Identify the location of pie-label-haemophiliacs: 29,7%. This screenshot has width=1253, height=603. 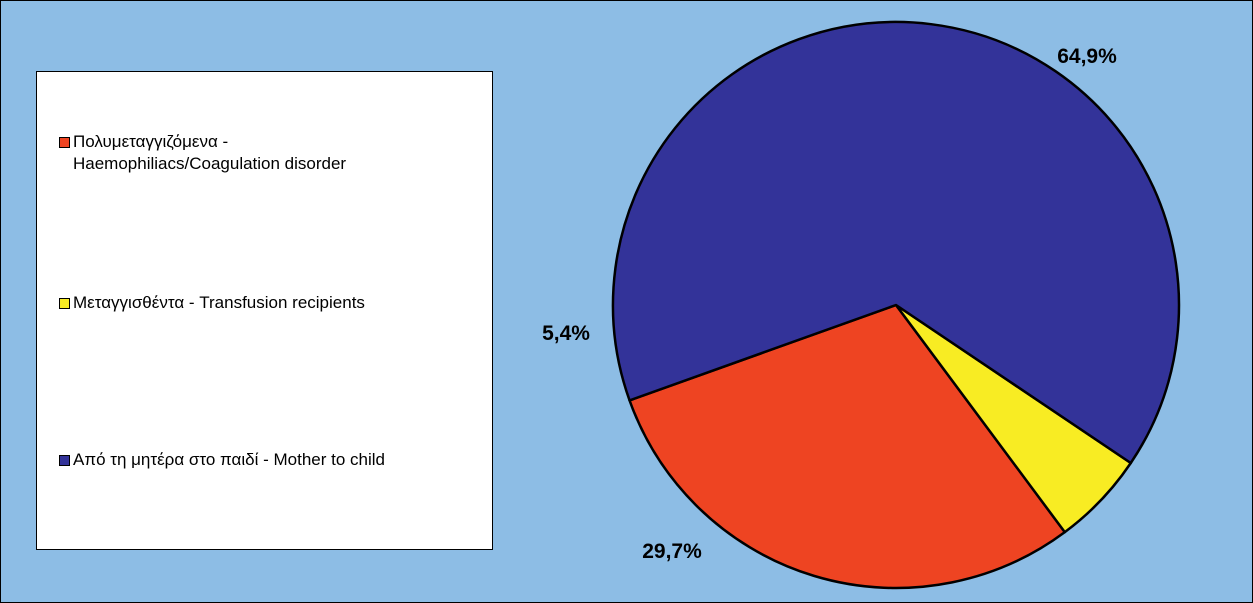
(672, 551).